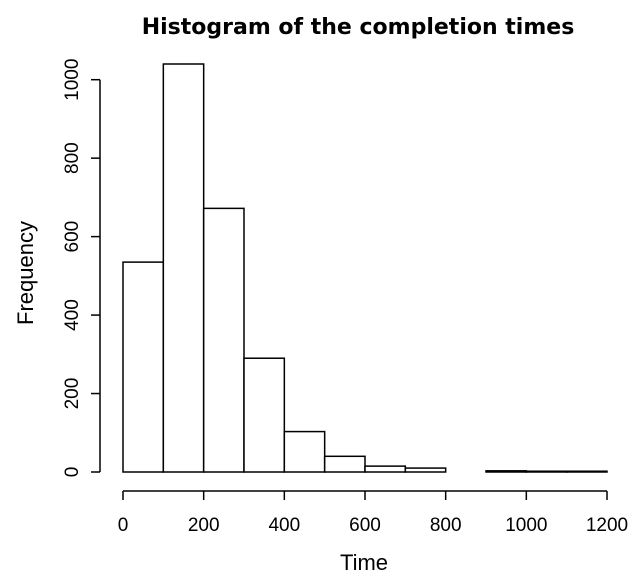  What do you see at coordinates (365, 525) in the screenshot?
I see `x-tick-label: 600` at bounding box center [365, 525].